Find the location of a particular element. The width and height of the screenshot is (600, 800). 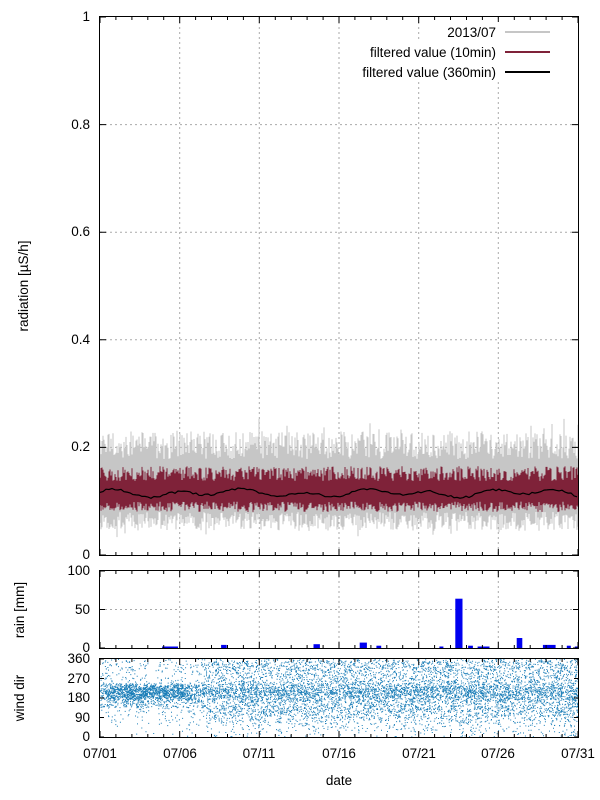

wind-ticks is located at coordinates (339, 698).